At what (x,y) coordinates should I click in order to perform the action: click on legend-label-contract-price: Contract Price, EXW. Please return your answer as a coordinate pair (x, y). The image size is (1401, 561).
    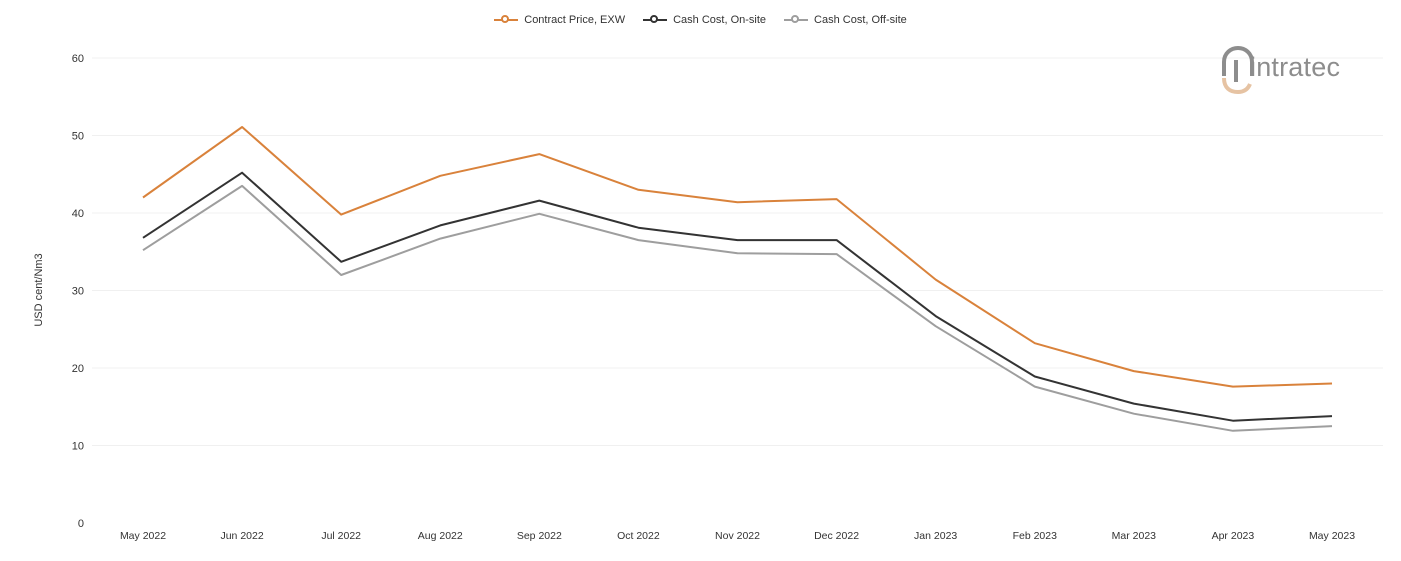
    Looking at the image, I should click on (575, 20).